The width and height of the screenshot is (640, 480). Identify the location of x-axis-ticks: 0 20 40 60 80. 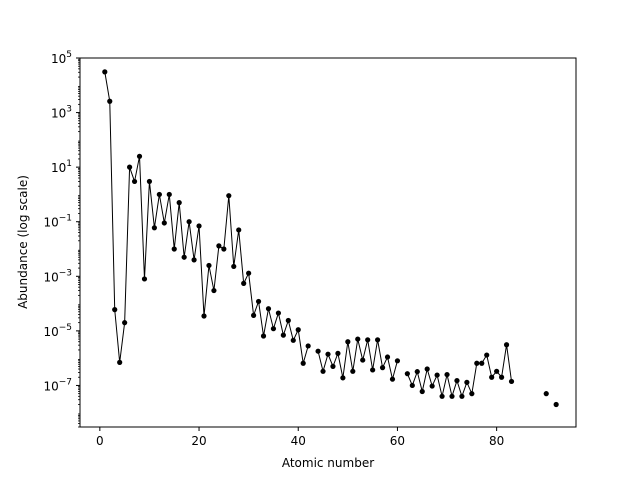
(300, 437).